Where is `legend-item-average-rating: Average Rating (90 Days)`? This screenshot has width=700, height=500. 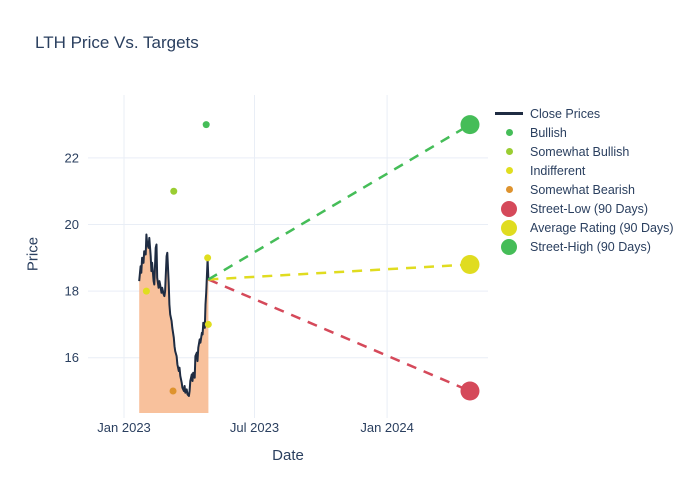 legend-item-average-rating: Average Rating (90 Days) is located at coordinates (584, 227).